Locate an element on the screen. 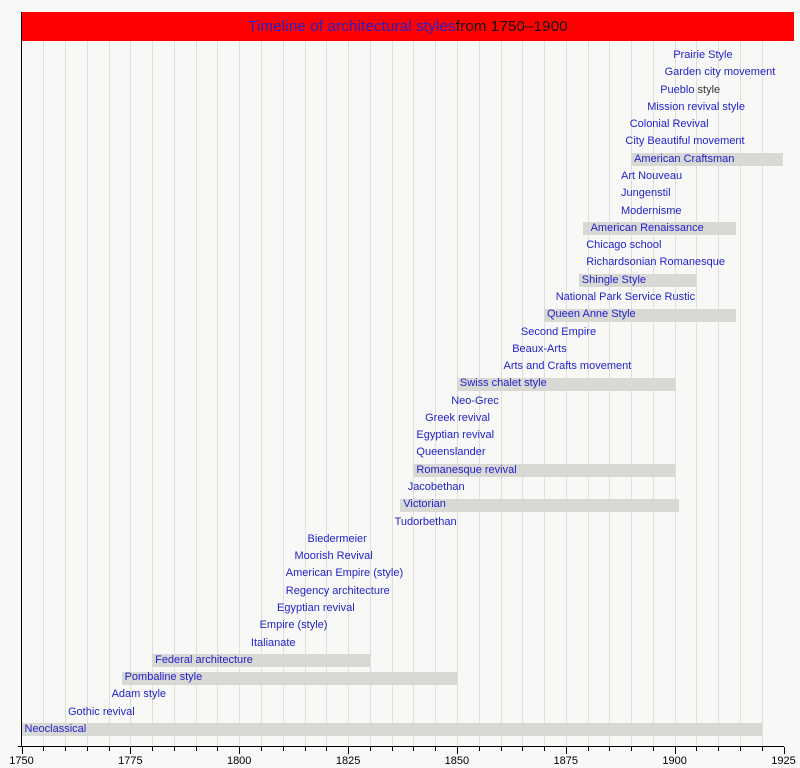  style-link-text: Colonial Revival is located at coordinates (669, 124).